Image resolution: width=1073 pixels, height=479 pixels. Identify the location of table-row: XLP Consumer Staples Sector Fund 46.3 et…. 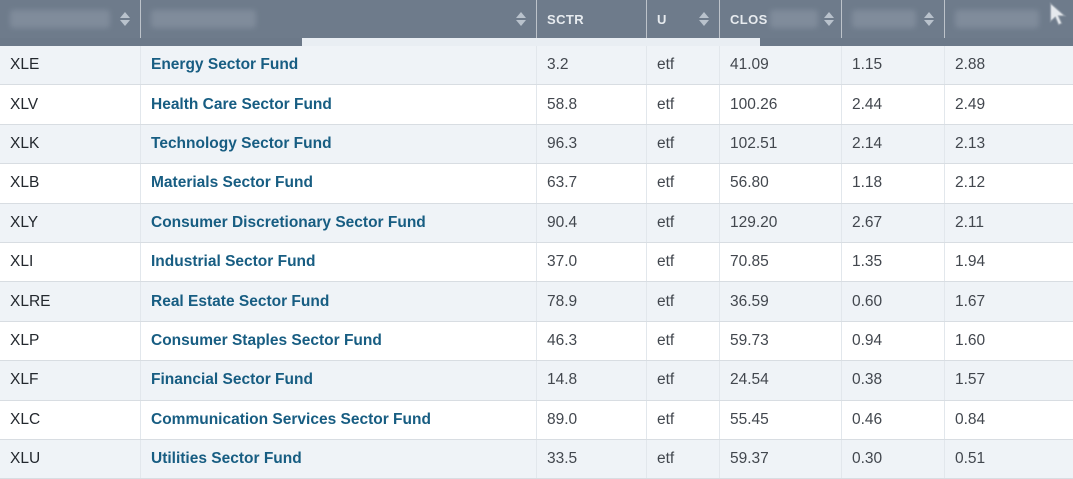
(536, 341).